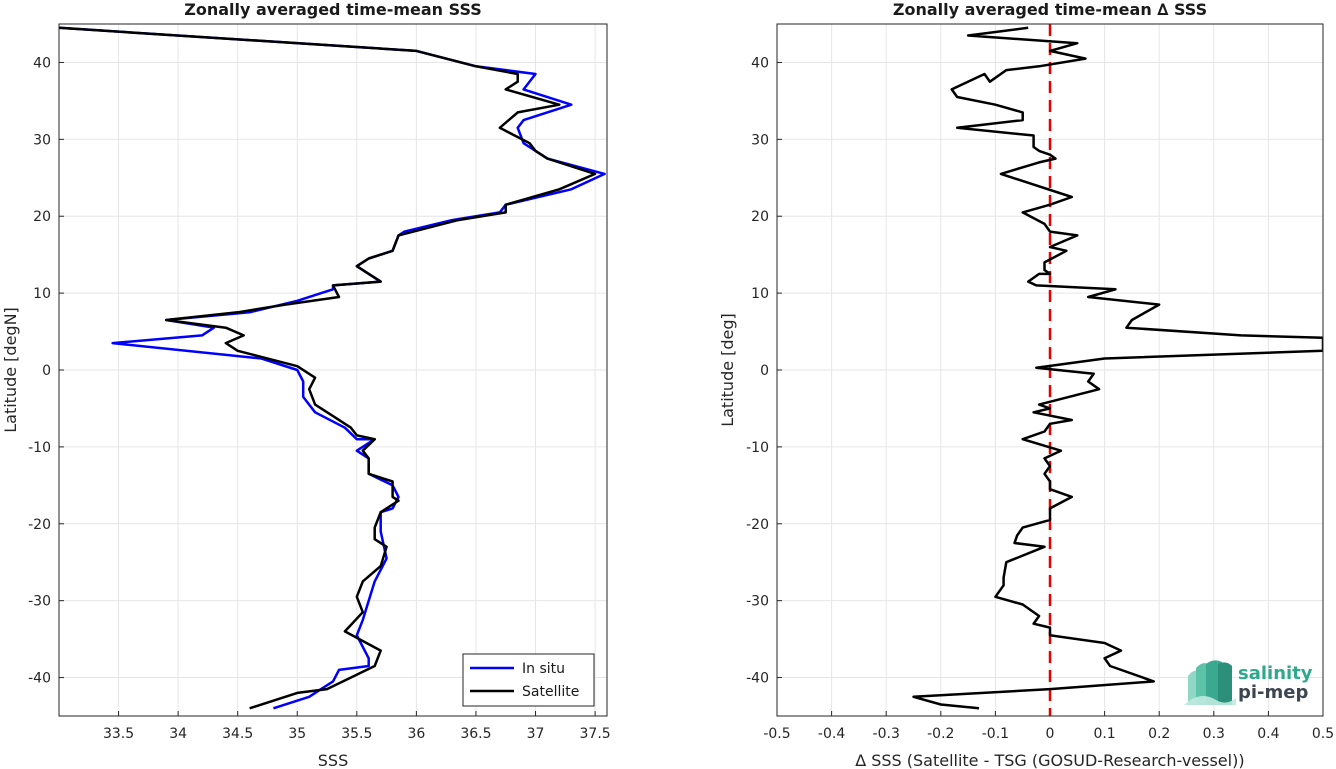 Image resolution: width=1336 pixels, height=769 pixels. What do you see at coordinates (727, 370) in the screenshot?
I see `y-axis-label: Latitude [deg]` at bounding box center [727, 370].